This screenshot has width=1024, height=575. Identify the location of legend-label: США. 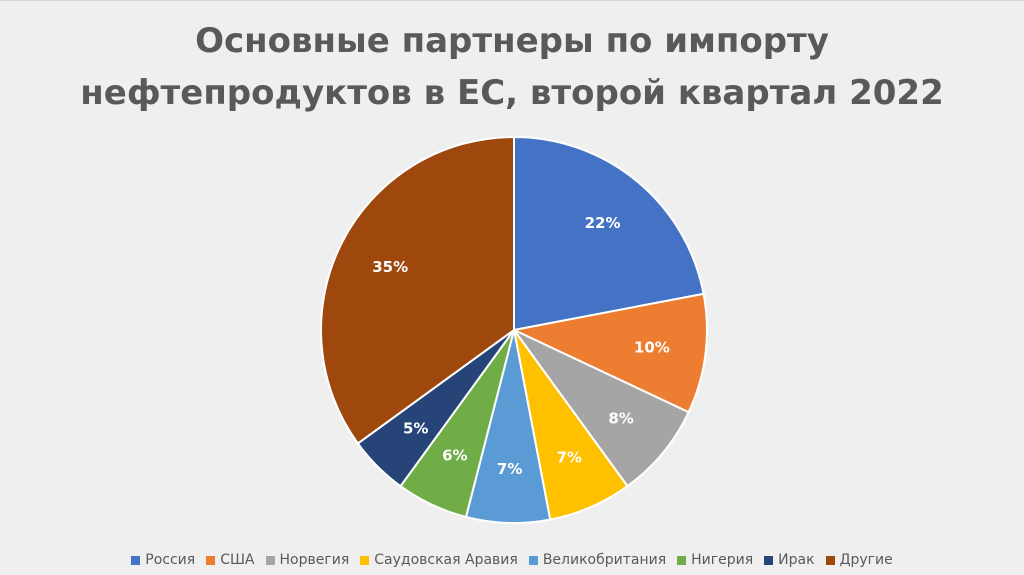
(237, 560).